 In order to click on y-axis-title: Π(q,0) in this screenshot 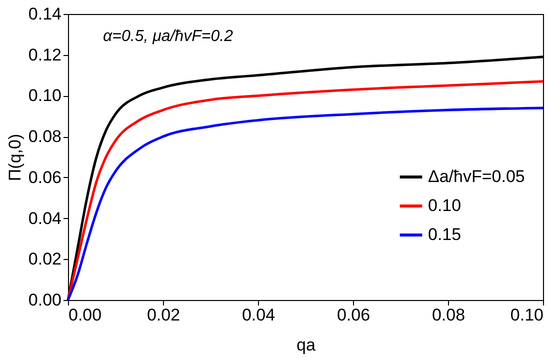, I will do `click(14, 158)`.